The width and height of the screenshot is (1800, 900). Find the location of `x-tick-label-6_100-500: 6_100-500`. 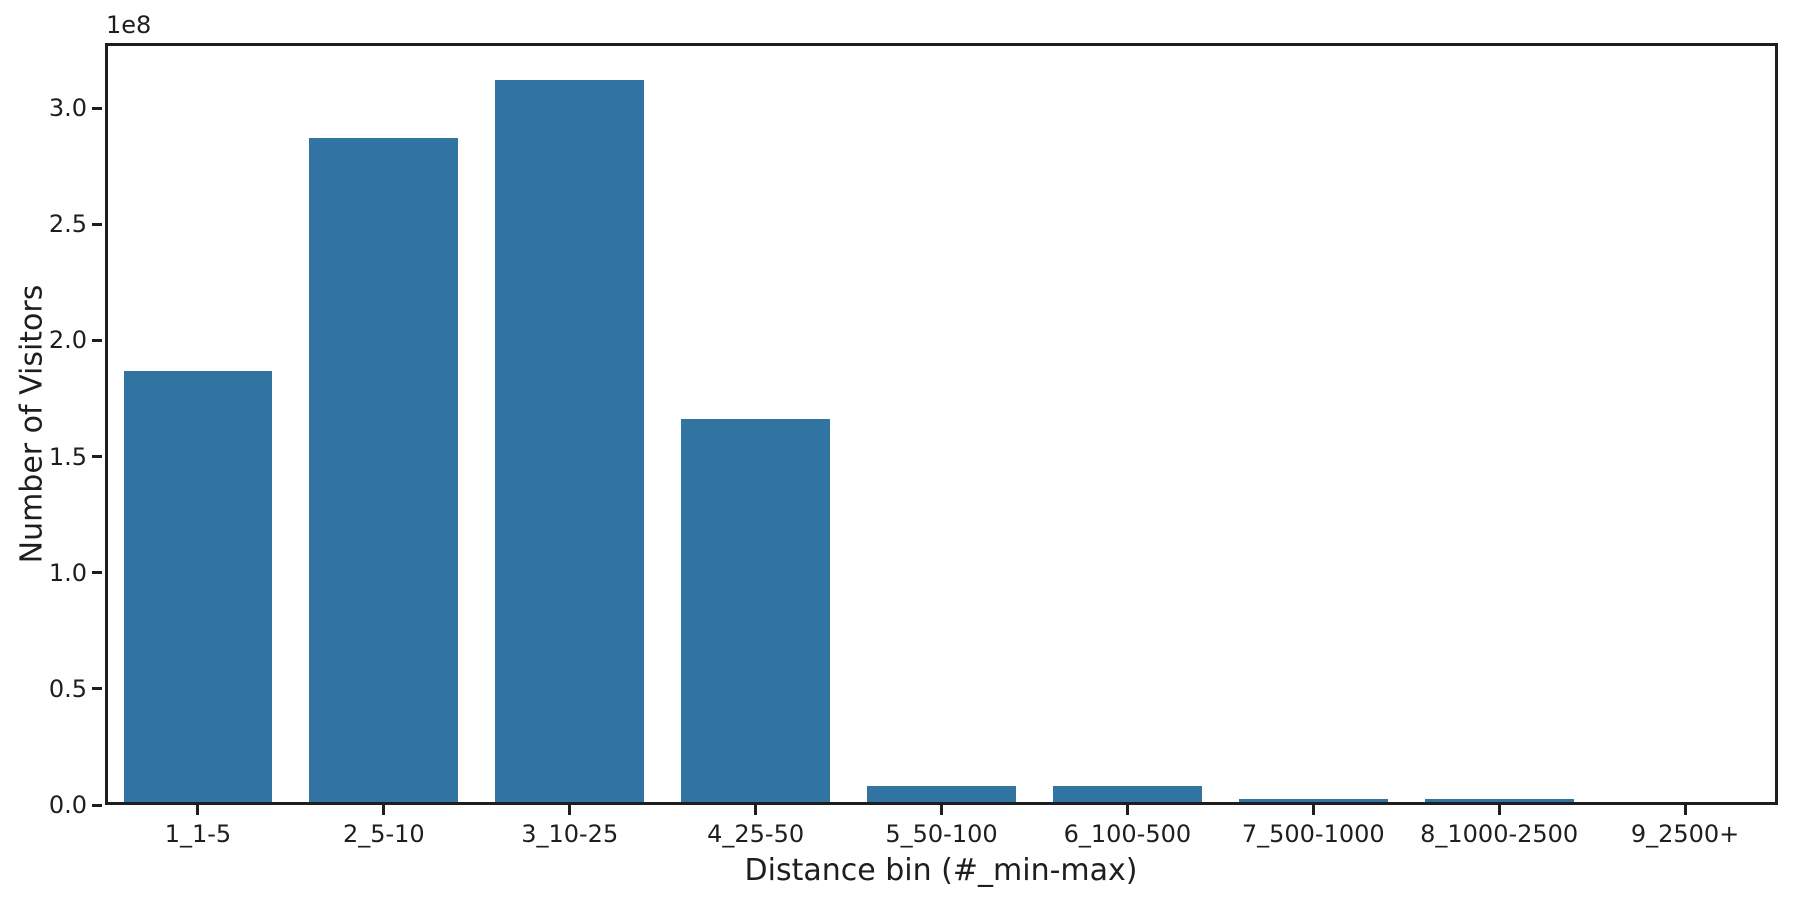

x-tick-label-6_100-500: 6_100-500 is located at coordinates (1127, 834).